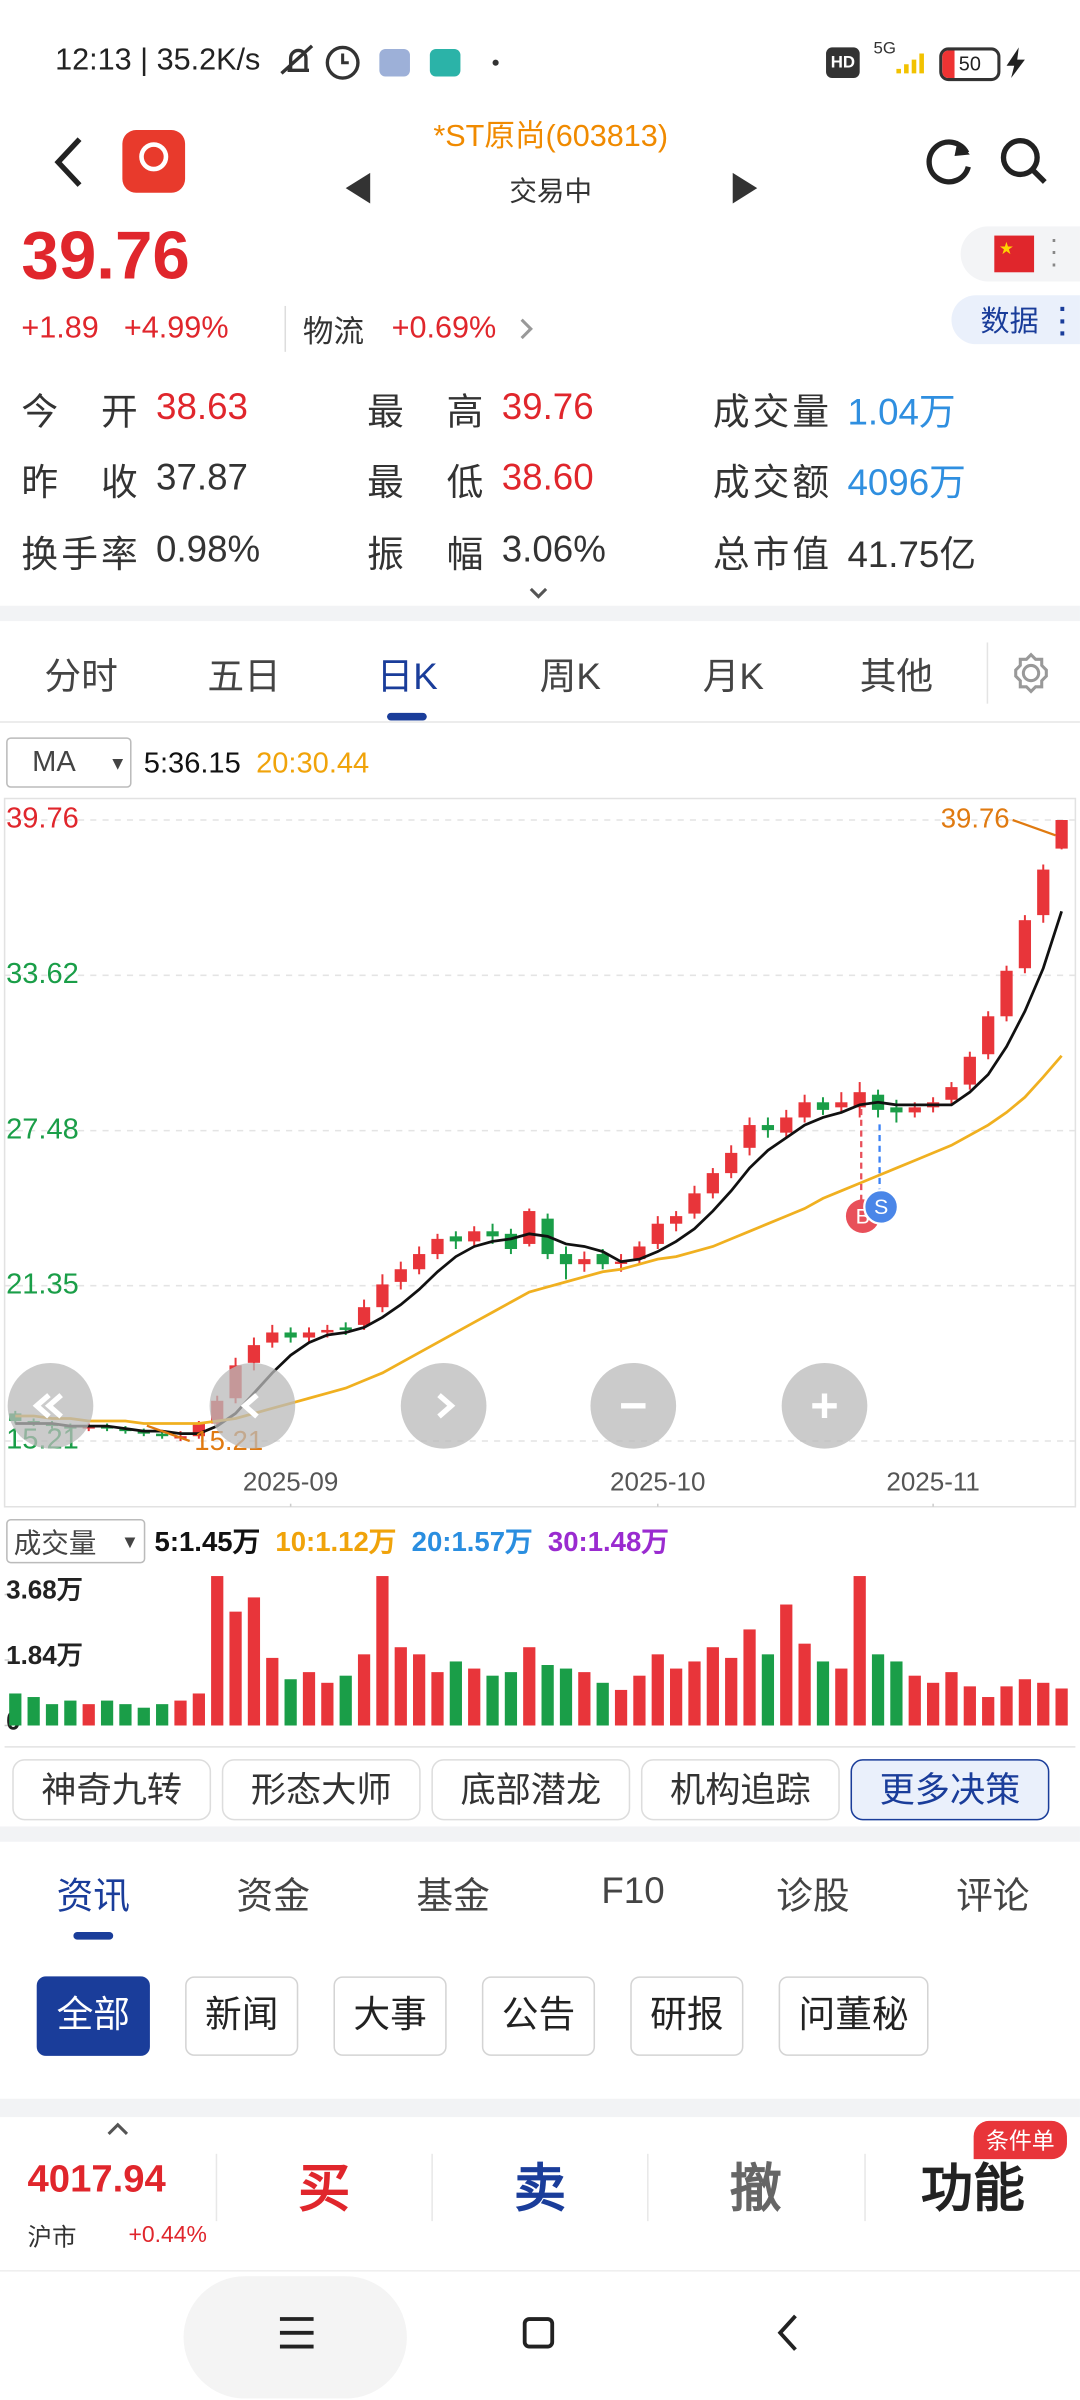 This screenshot has width=1080, height=2400. I want to click on nav-home, so click(538, 2332).